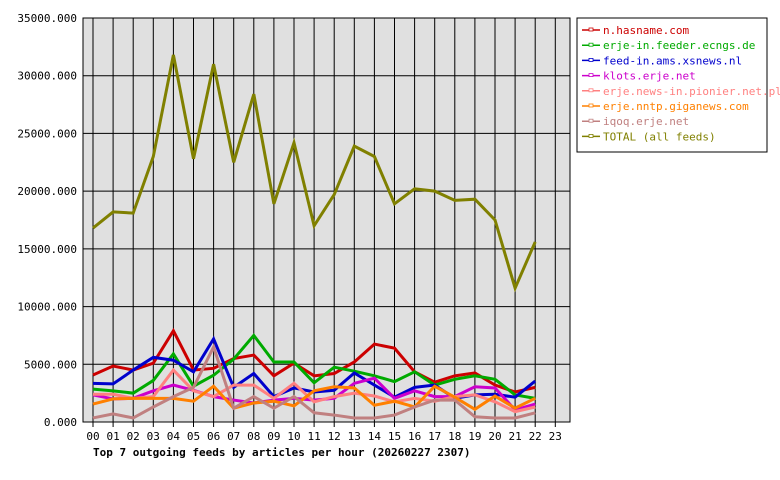 This screenshot has height=480, width=780. I want to click on x-tick-label: 03, so click(153, 436).